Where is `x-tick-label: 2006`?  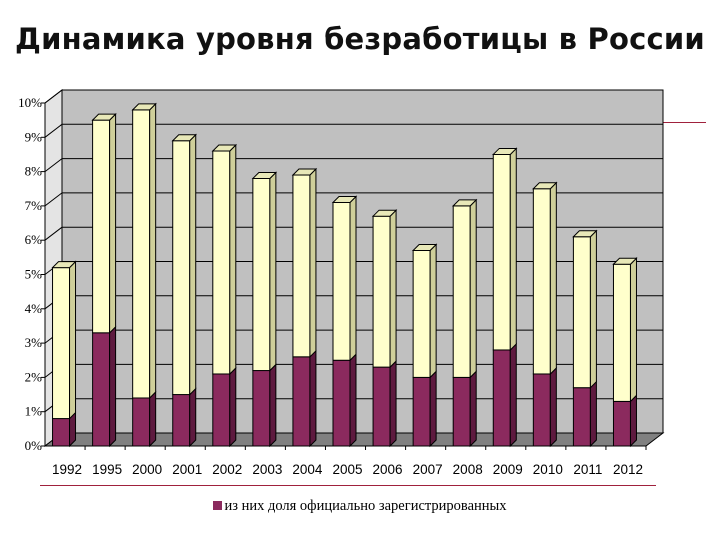 x-tick-label: 2006 is located at coordinates (388, 469).